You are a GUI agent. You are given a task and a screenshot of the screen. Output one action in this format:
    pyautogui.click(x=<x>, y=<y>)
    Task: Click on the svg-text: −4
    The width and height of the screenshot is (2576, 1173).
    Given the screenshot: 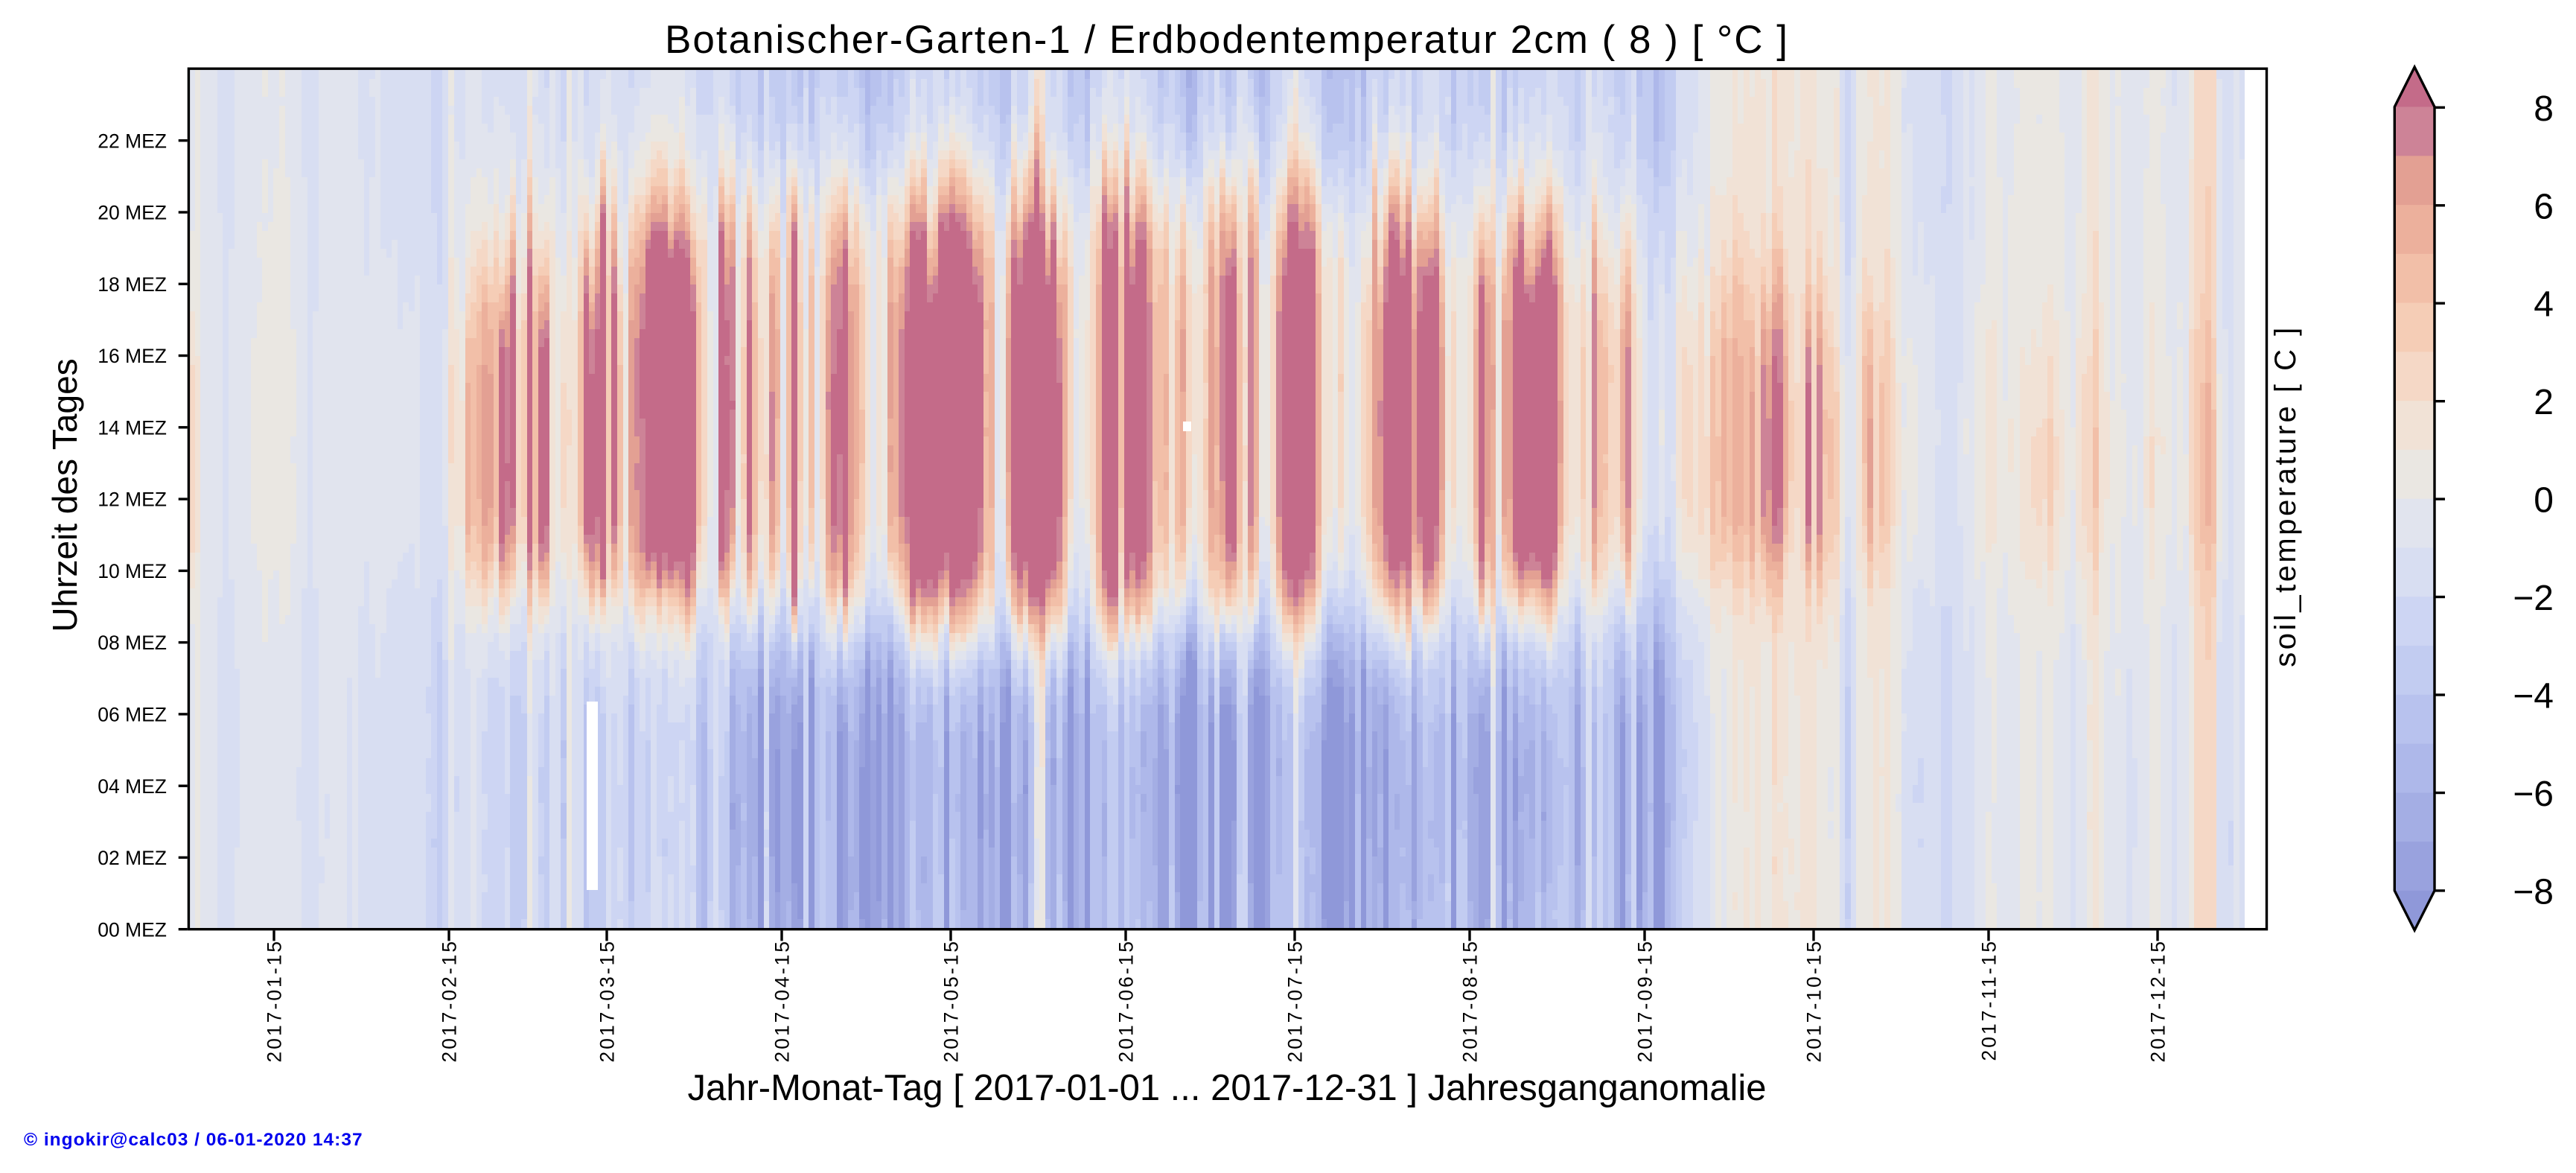 What is the action you would take?
    pyautogui.click(x=2533, y=696)
    